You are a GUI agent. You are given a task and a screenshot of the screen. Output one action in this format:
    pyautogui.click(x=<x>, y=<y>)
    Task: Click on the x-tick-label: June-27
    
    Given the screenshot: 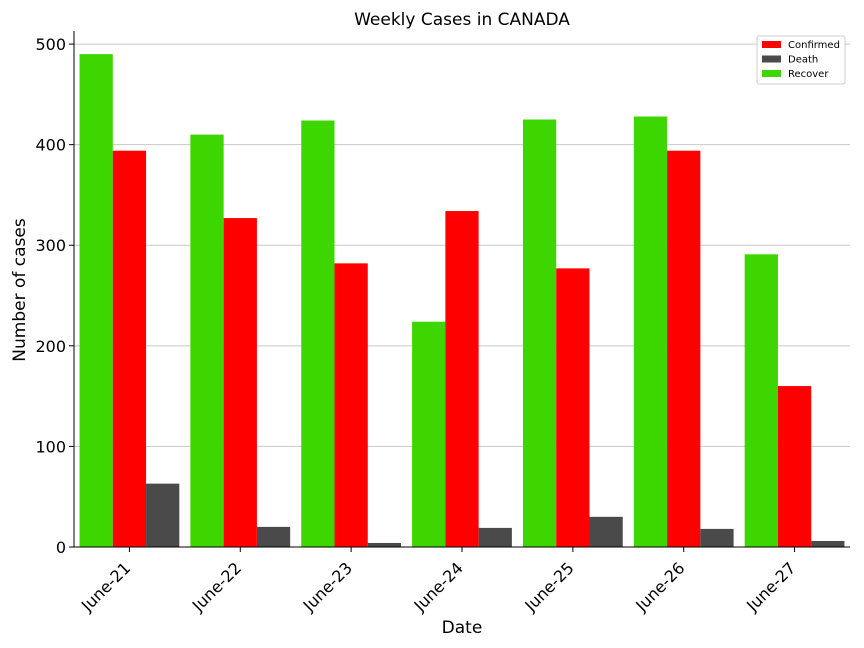 What is the action you would take?
    pyautogui.click(x=770, y=586)
    